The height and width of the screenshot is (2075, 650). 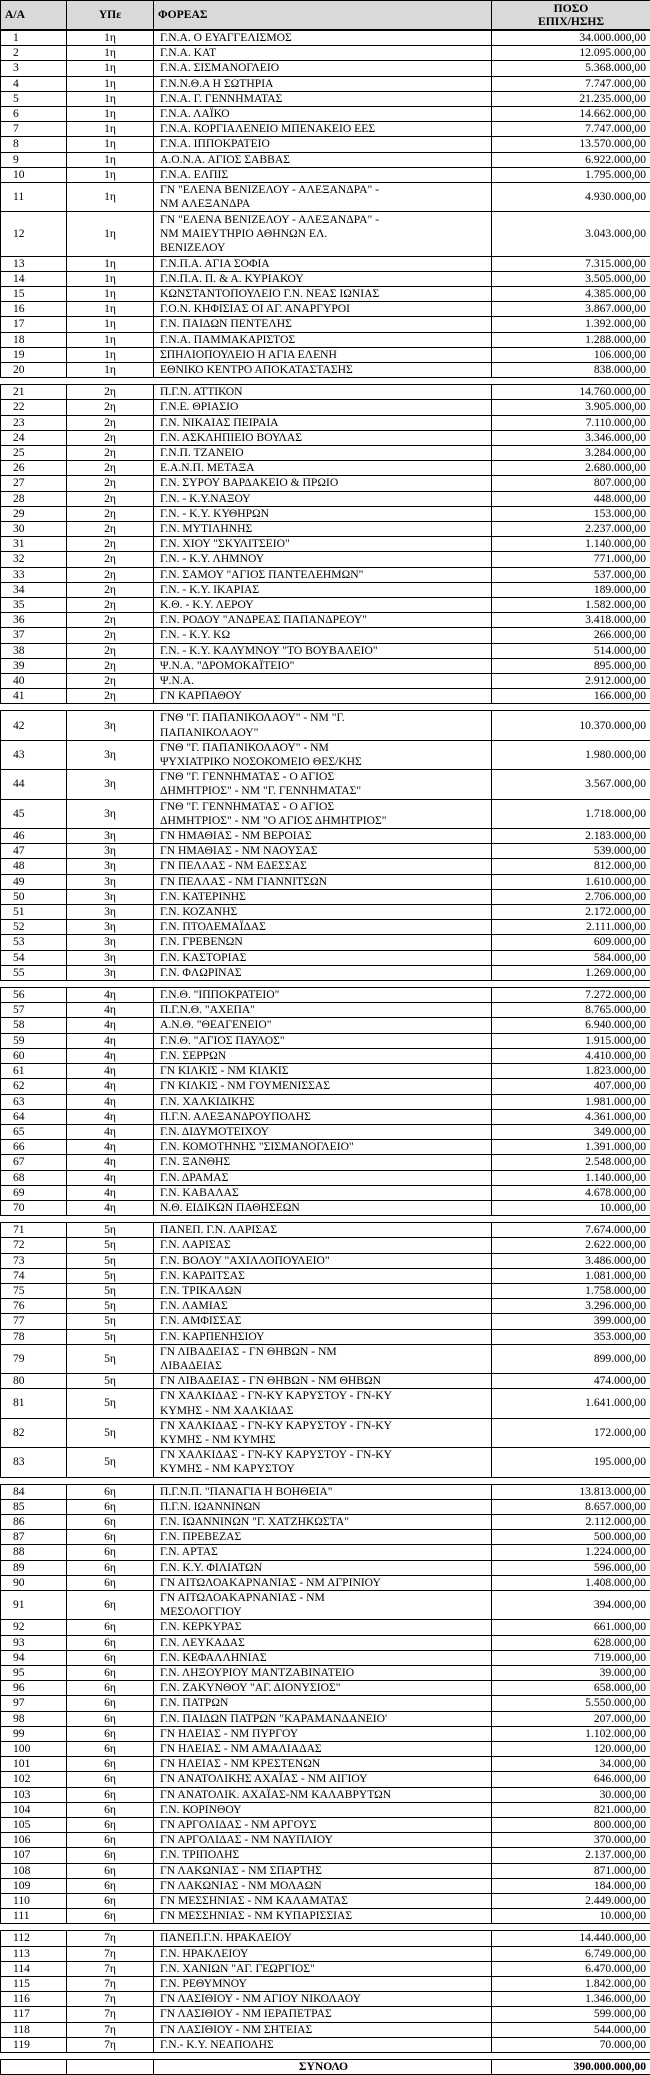 What do you see at coordinates (34, 83) in the screenshot?
I see `row-number: 4` at bounding box center [34, 83].